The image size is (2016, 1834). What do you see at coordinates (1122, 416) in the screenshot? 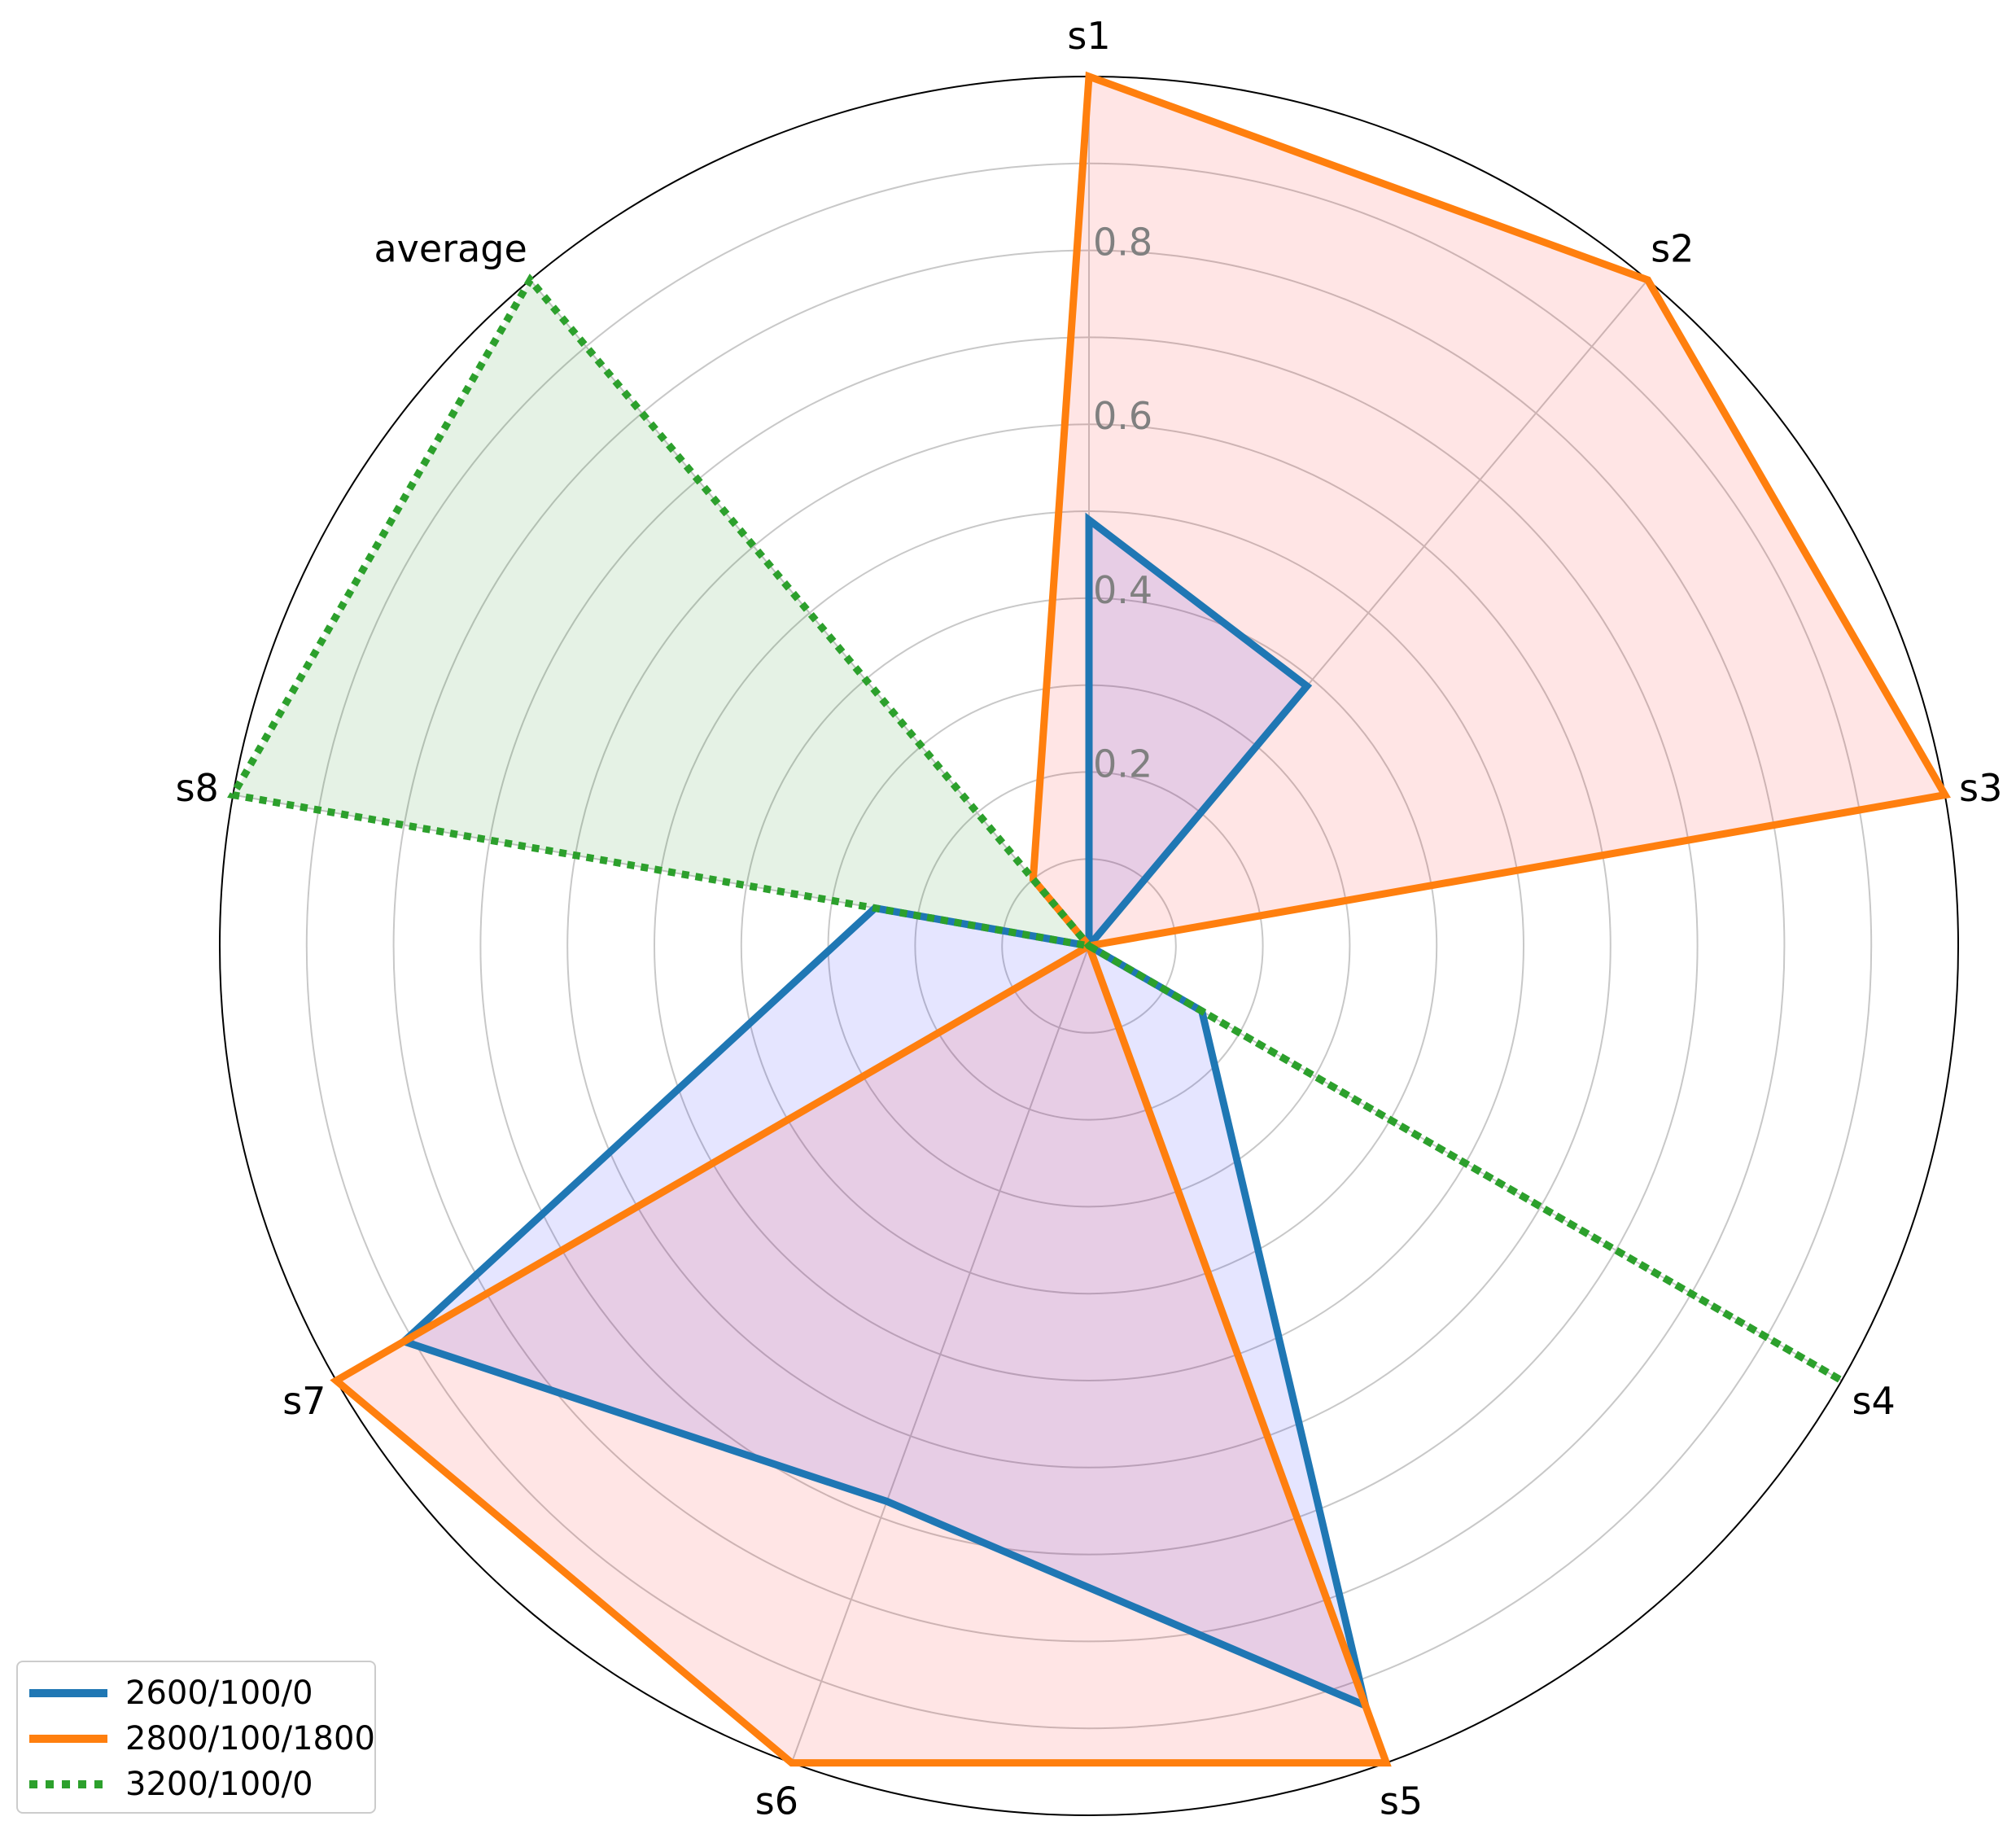
I see `r-tick-label-3: 0.6` at bounding box center [1122, 416].